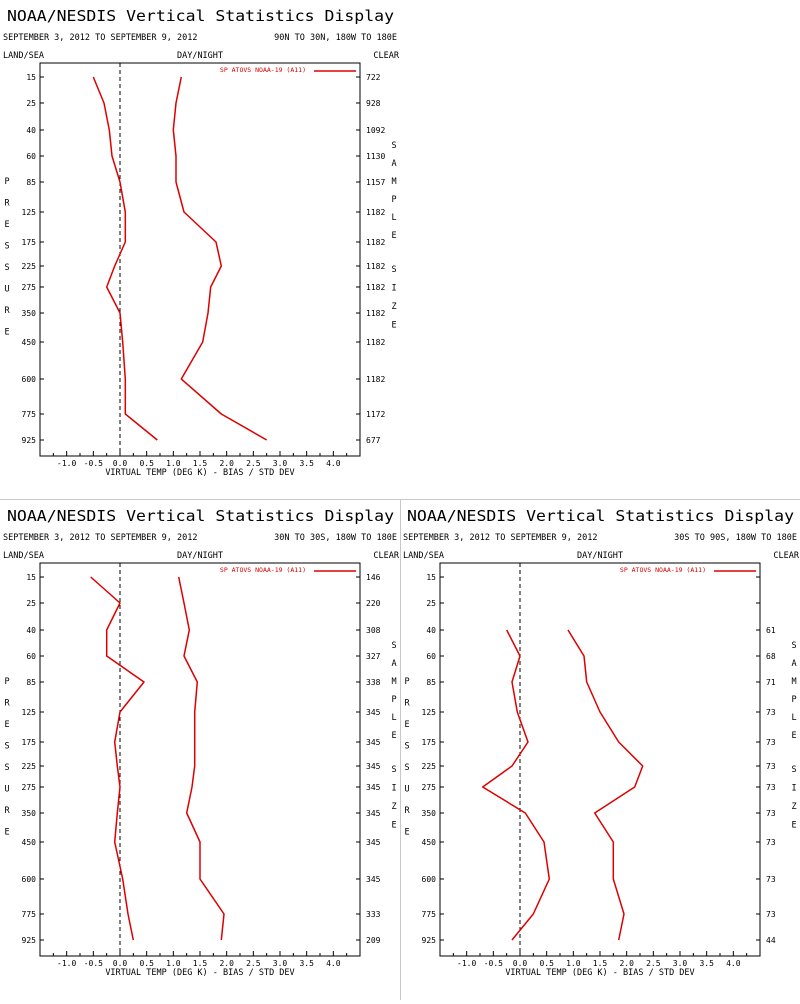 This screenshot has height=1004, width=800. Describe the element at coordinates (373, 77) in the screenshot. I see `sample-size-label: 722` at that location.